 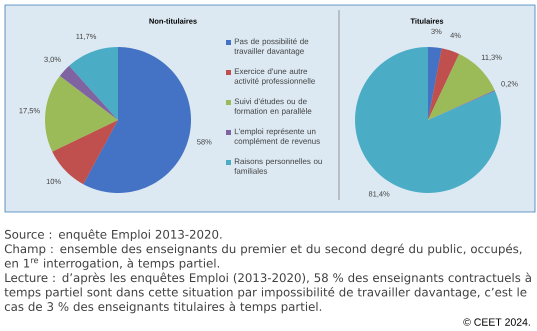 I want to click on text: © CEET 2024., so click(x=496, y=322).